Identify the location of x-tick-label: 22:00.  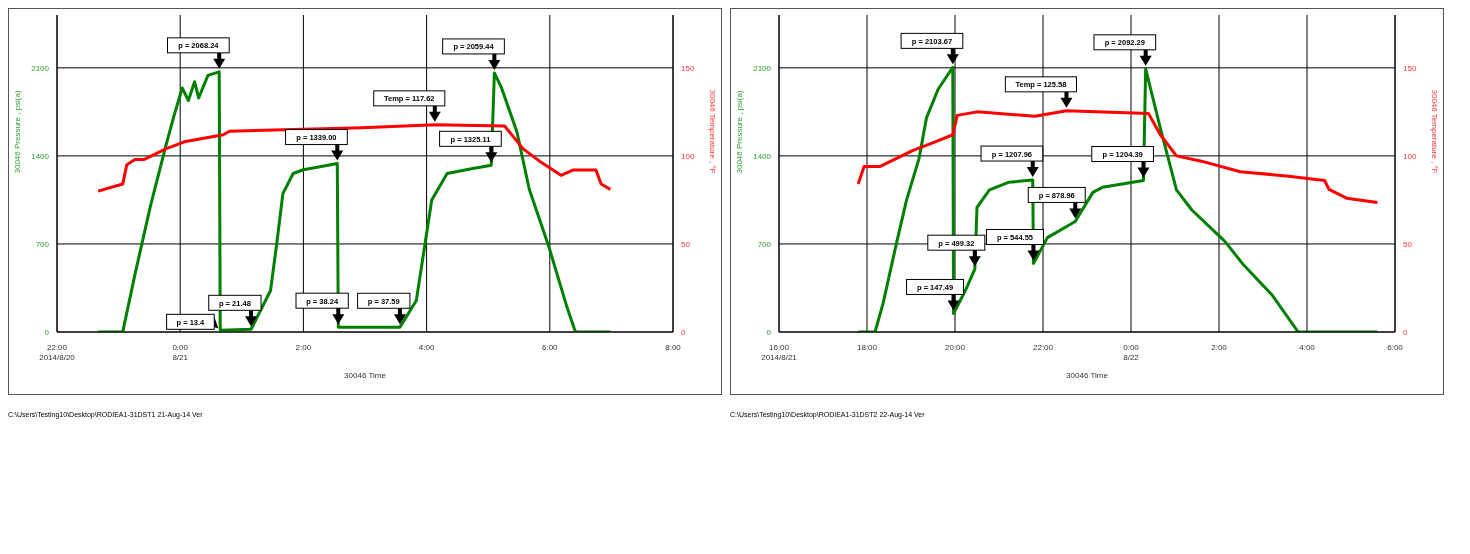
(1043, 347).